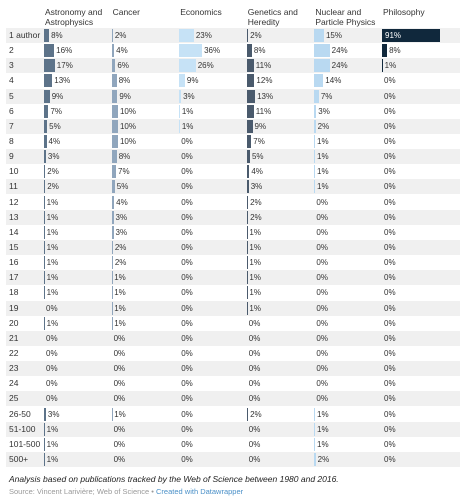  I want to click on value-label: 6%, so click(123, 66).